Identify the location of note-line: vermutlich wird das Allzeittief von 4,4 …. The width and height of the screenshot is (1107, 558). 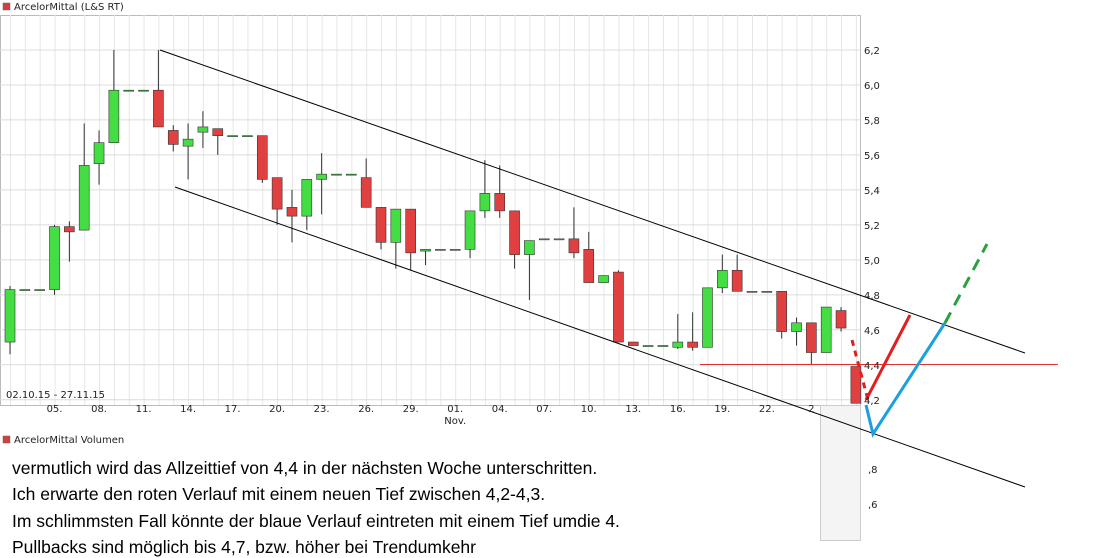
(304, 468).